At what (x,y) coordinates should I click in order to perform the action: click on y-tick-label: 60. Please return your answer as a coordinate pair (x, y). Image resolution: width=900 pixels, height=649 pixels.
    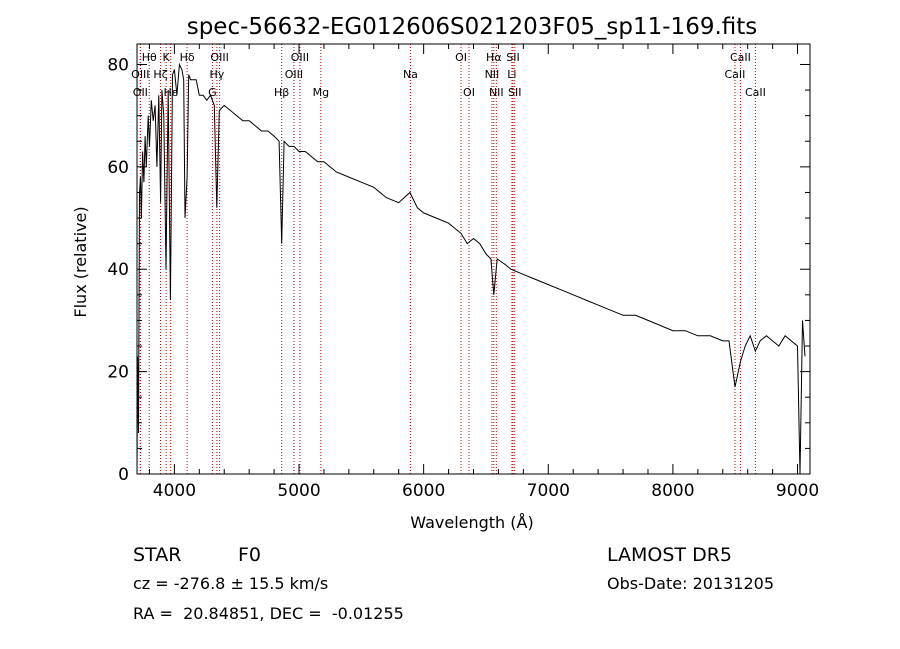
    Looking at the image, I should click on (118, 168).